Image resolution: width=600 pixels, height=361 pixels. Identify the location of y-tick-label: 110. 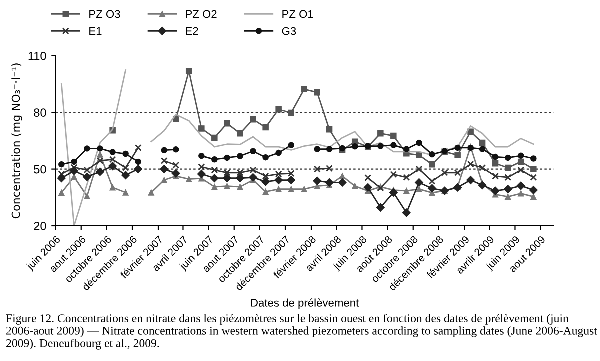
(37, 56).